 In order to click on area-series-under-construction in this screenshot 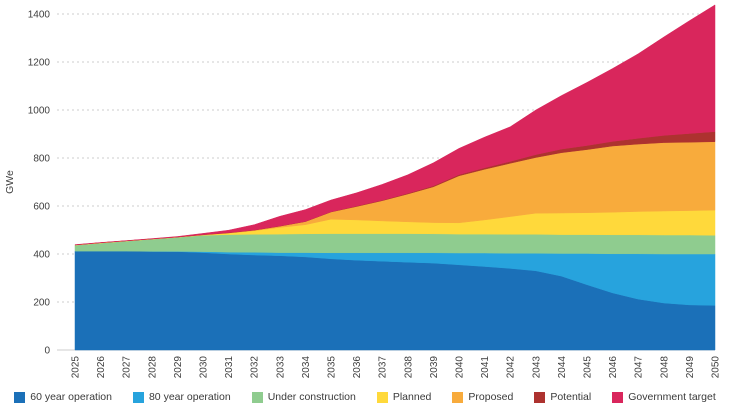, I will do `click(395, 244)`.